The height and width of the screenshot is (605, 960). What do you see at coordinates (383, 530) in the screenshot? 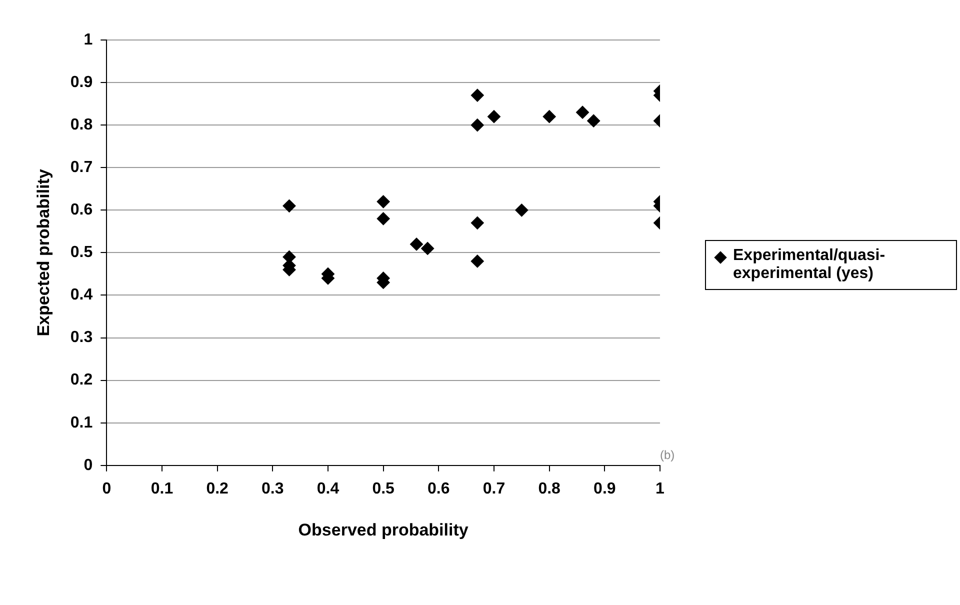
I see `x-axis-title: Observed probability` at bounding box center [383, 530].